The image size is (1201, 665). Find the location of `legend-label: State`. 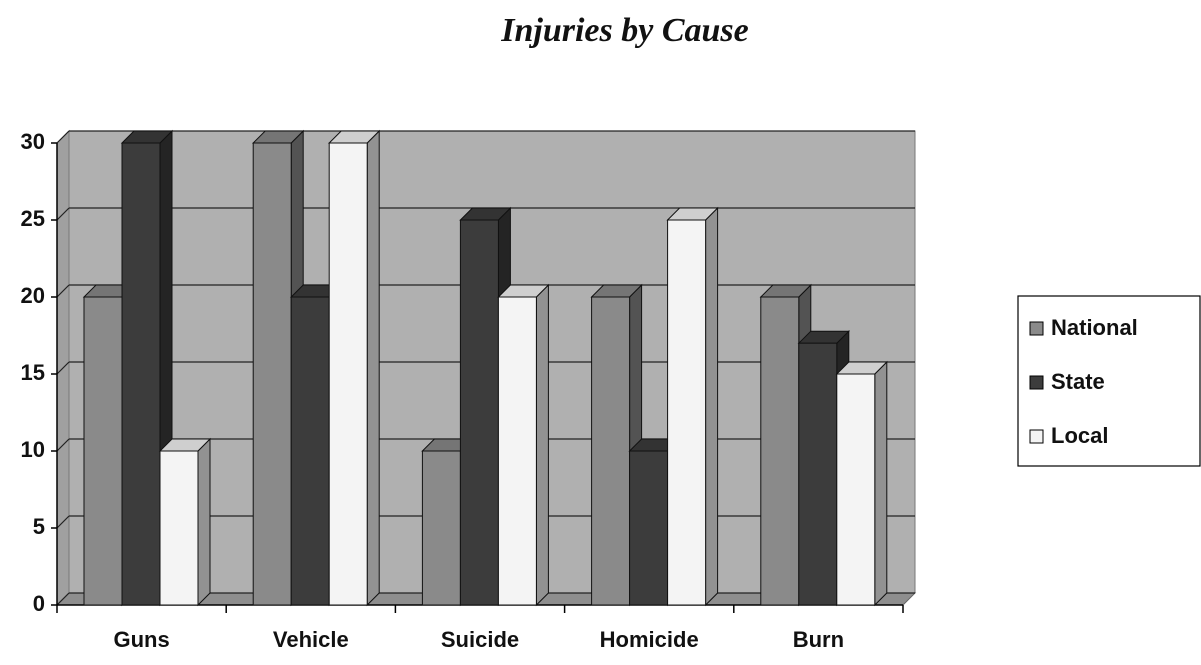

legend-label: State is located at coordinates (1078, 381).